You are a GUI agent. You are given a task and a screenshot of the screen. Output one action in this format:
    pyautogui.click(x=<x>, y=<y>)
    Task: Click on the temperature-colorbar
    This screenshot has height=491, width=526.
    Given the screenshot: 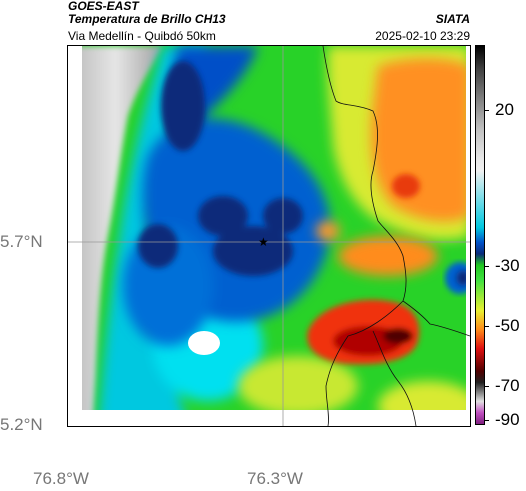 What is the action you would take?
    pyautogui.click(x=480, y=235)
    